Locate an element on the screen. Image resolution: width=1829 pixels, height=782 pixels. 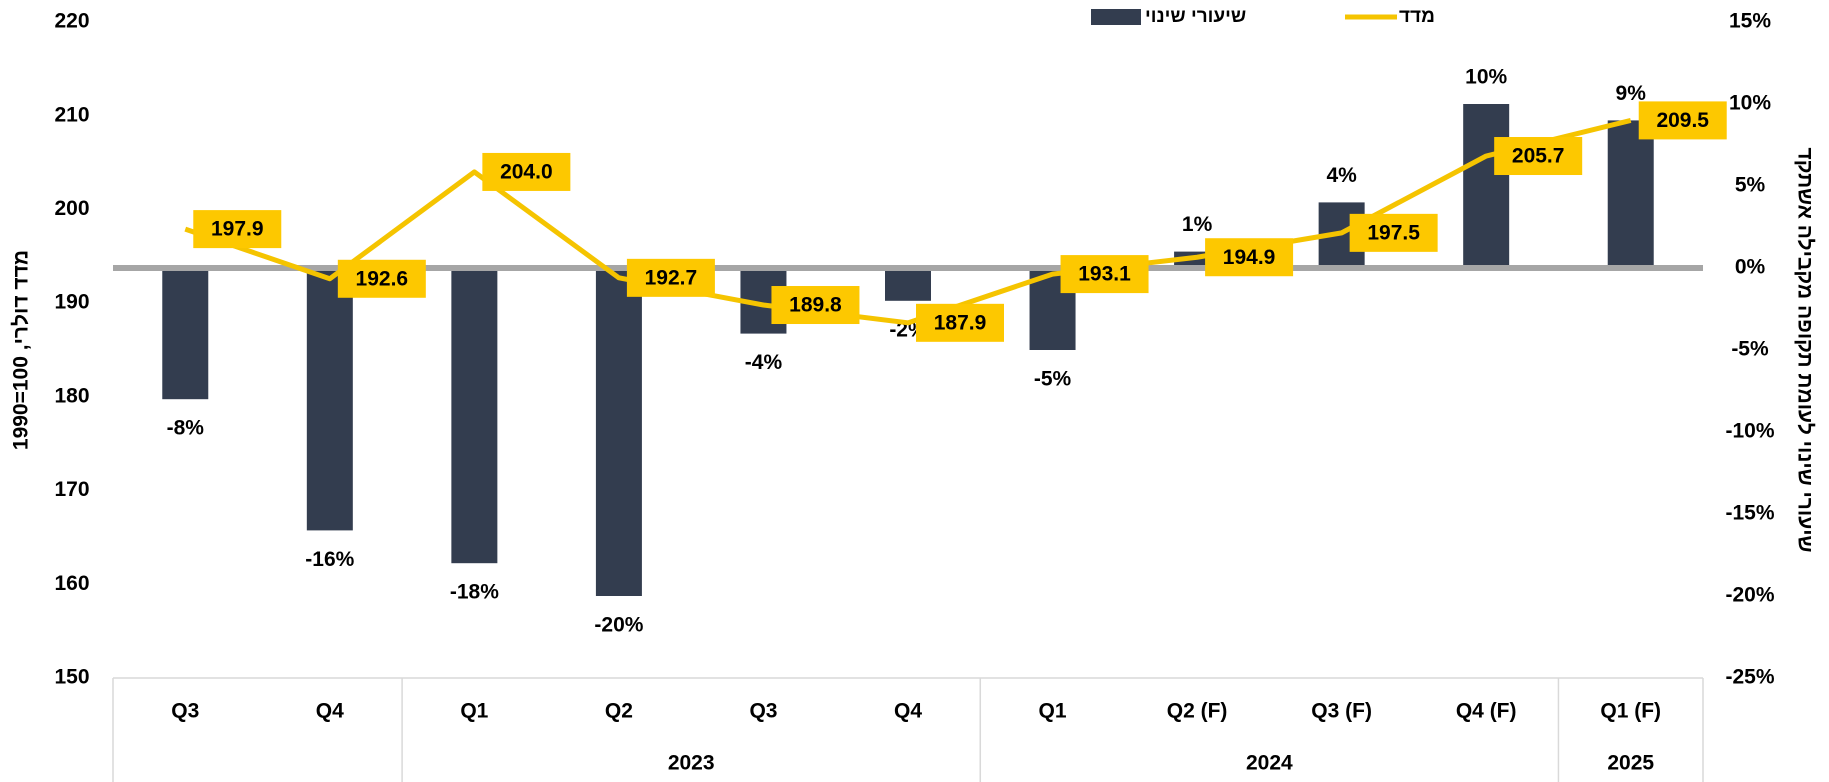
line-label: 209.5 is located at coordinates (1682, 120).